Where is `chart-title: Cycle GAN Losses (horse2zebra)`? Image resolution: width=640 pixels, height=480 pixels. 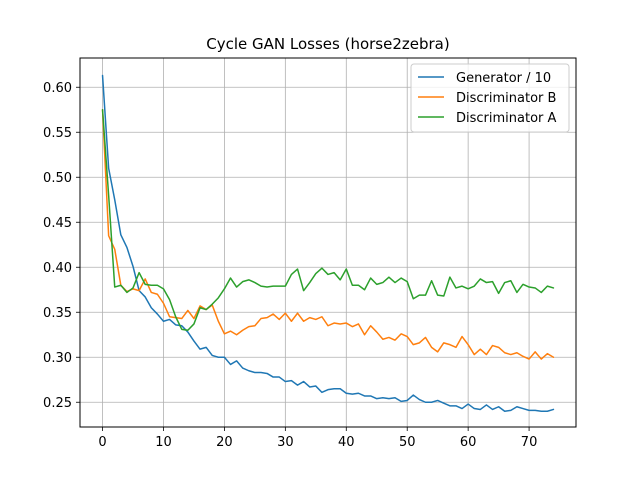 chart-title: Cycle GAN Losses (horse2zebra) is located at coordinates (327, 44).